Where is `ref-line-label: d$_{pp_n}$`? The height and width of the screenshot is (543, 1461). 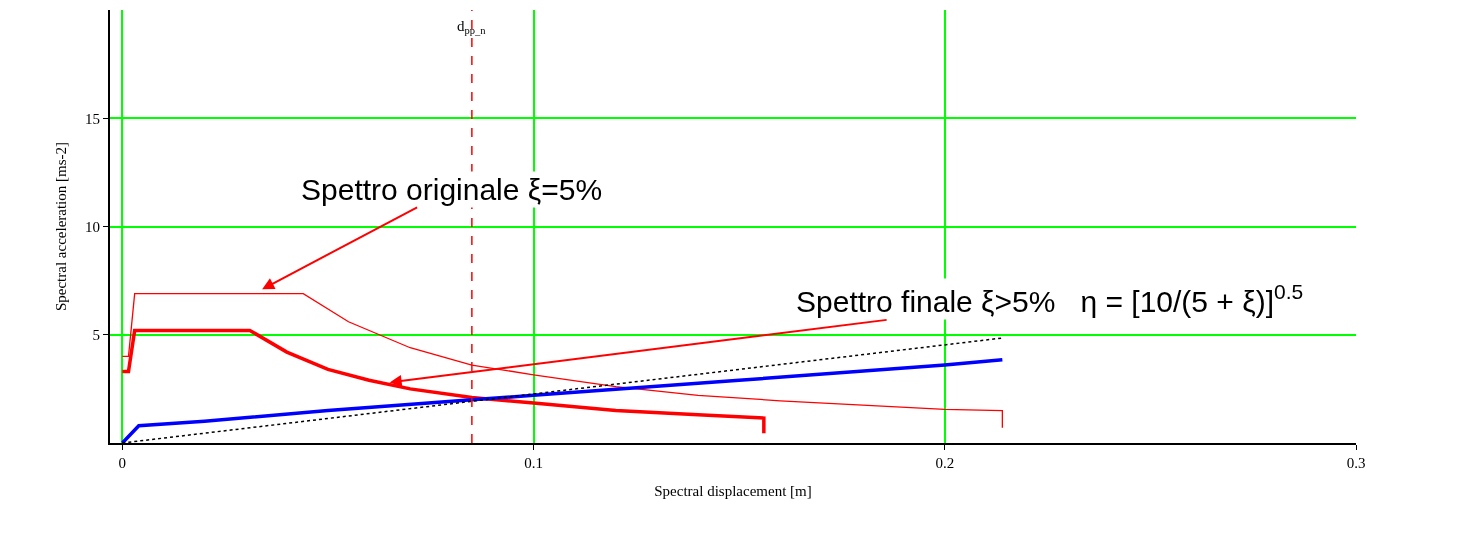 ref-line-label: d$_{pp_n}$ is located at coordinates (472, 27).